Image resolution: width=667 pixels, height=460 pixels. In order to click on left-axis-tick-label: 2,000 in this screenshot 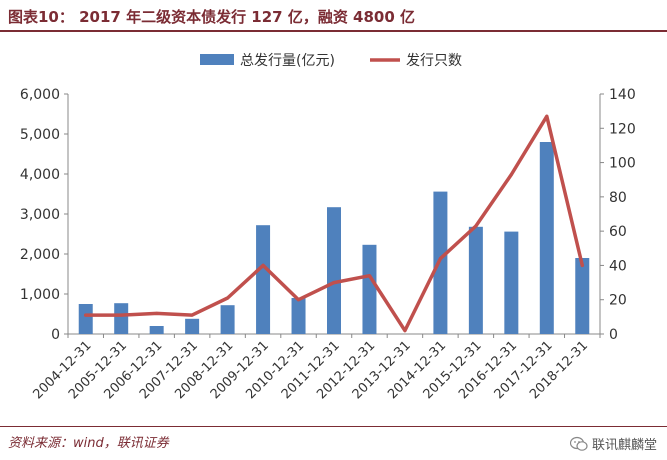, I will do `click(40, 255)`.